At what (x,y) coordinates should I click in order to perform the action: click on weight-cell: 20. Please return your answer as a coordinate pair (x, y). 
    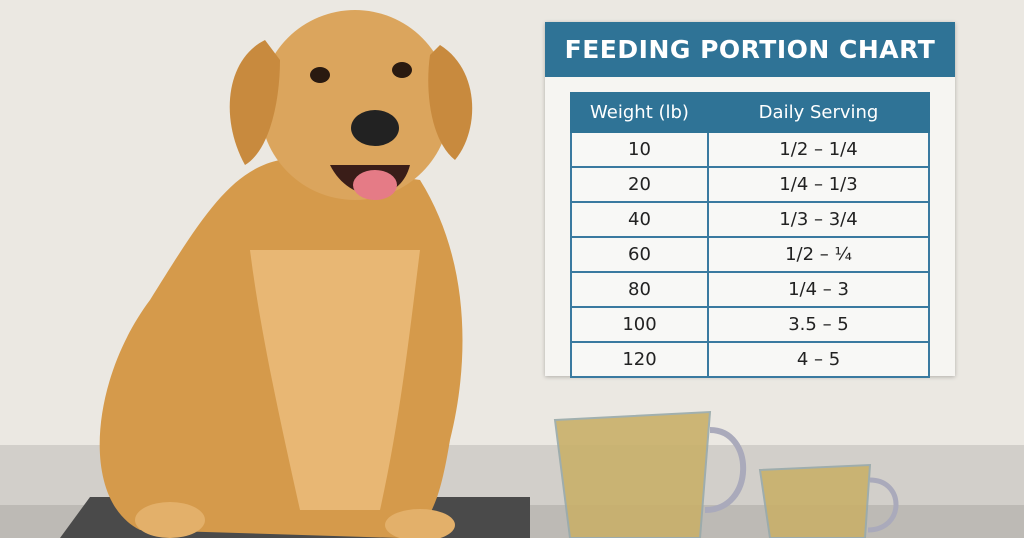
    Looking at the image, I should click on (639, 184).